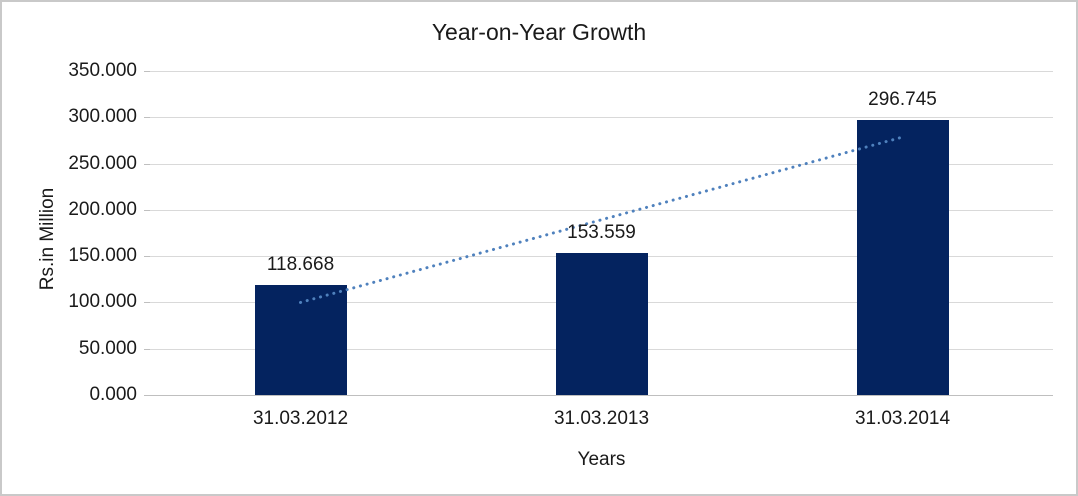  What do you see at coordinates (102, 209) in the screenshot?
I see `y-tick-label: 200.000` at bounding box center [102, 209].